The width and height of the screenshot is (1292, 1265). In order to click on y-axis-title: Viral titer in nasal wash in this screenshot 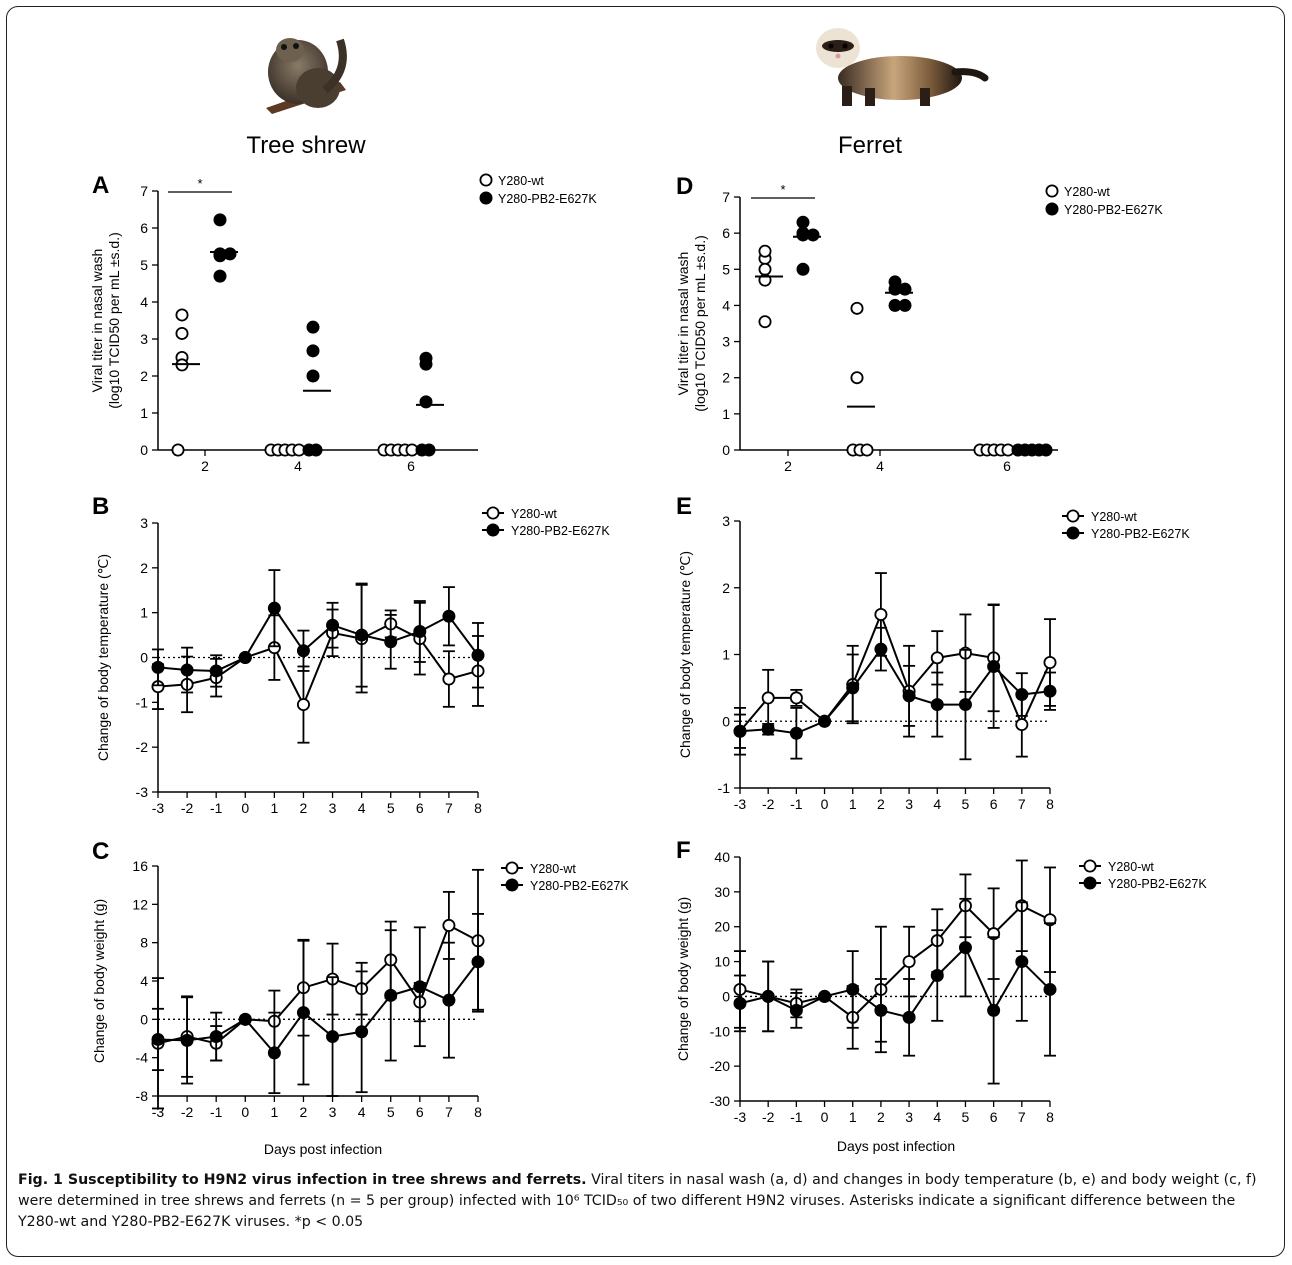, I will do `click(683, 324)`.